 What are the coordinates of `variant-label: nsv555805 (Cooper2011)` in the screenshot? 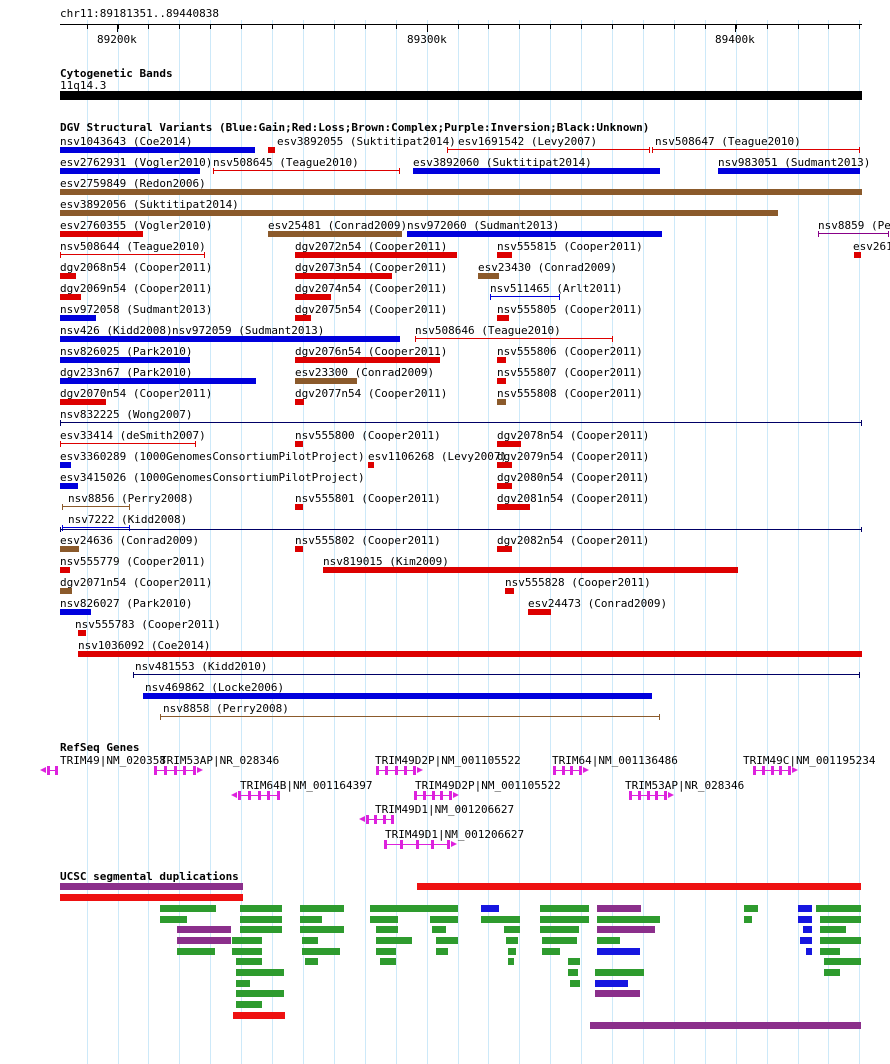 It's located at (570, 309).